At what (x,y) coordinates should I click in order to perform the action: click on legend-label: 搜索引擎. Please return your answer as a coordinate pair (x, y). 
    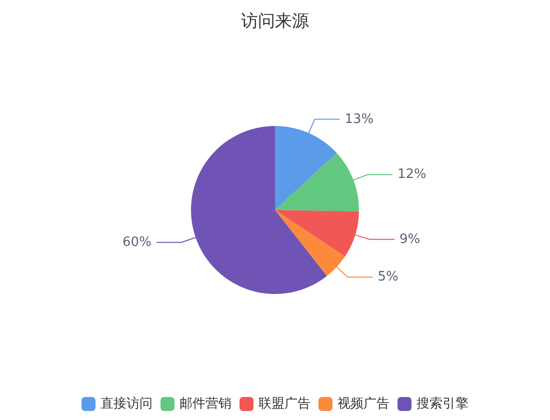
    Looking at the image, I should click on (442, 404).